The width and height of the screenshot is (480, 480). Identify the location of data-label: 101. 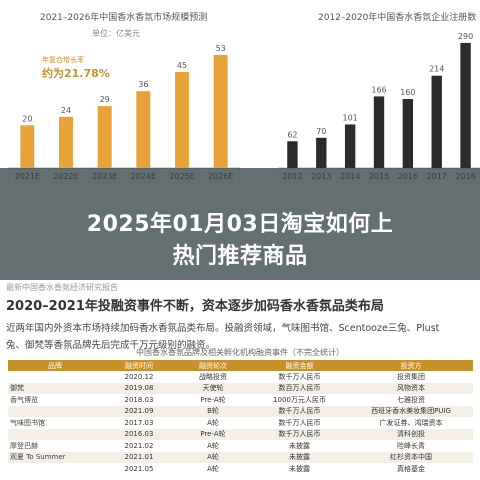
(350, 117).